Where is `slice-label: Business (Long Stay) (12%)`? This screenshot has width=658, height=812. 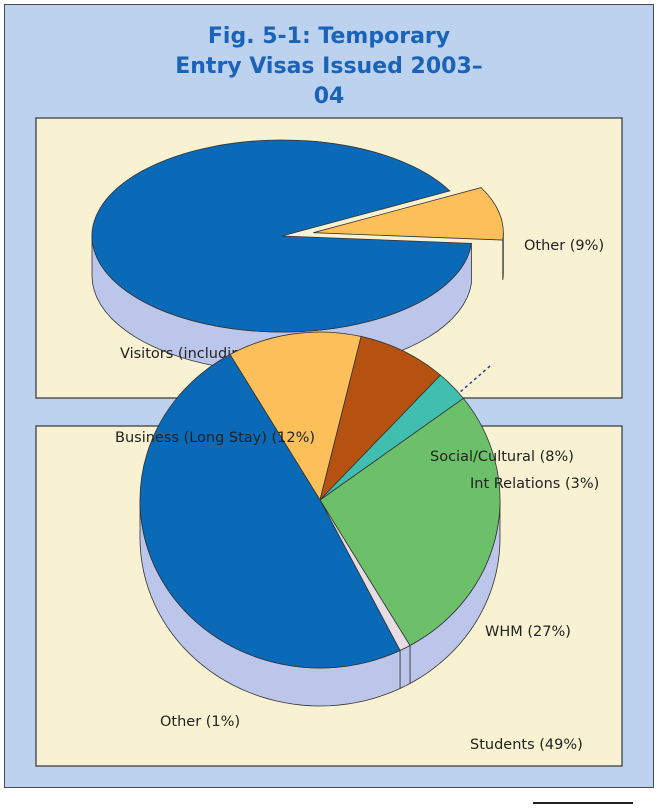
slice-label: Business (Long Stay) (12%) is located at coordinates (215, 438).